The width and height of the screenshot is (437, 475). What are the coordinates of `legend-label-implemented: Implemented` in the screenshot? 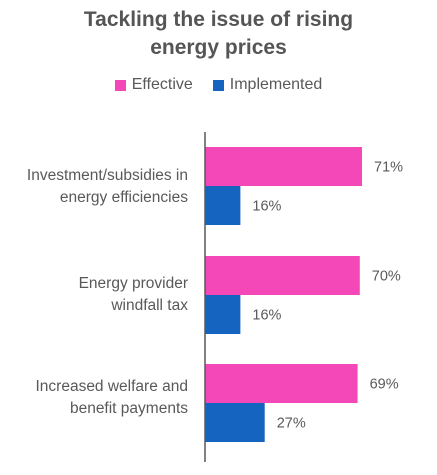 It's located at (276, 84).